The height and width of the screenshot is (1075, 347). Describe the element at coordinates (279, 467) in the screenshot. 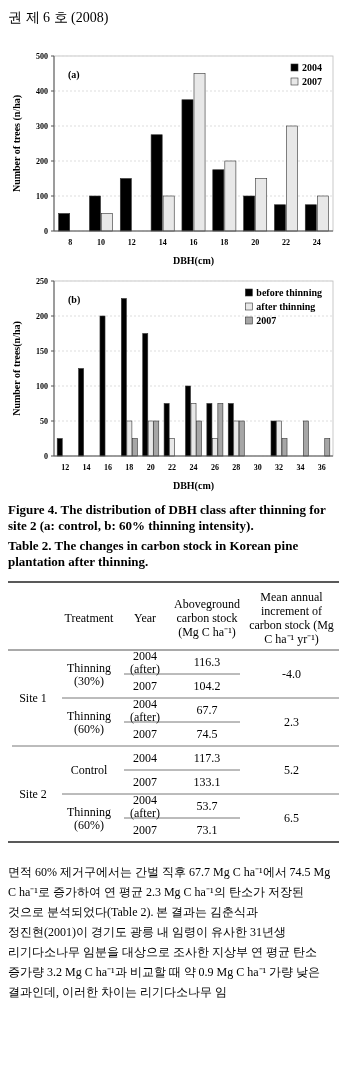

I see `x-tick-label: 32` at that location.